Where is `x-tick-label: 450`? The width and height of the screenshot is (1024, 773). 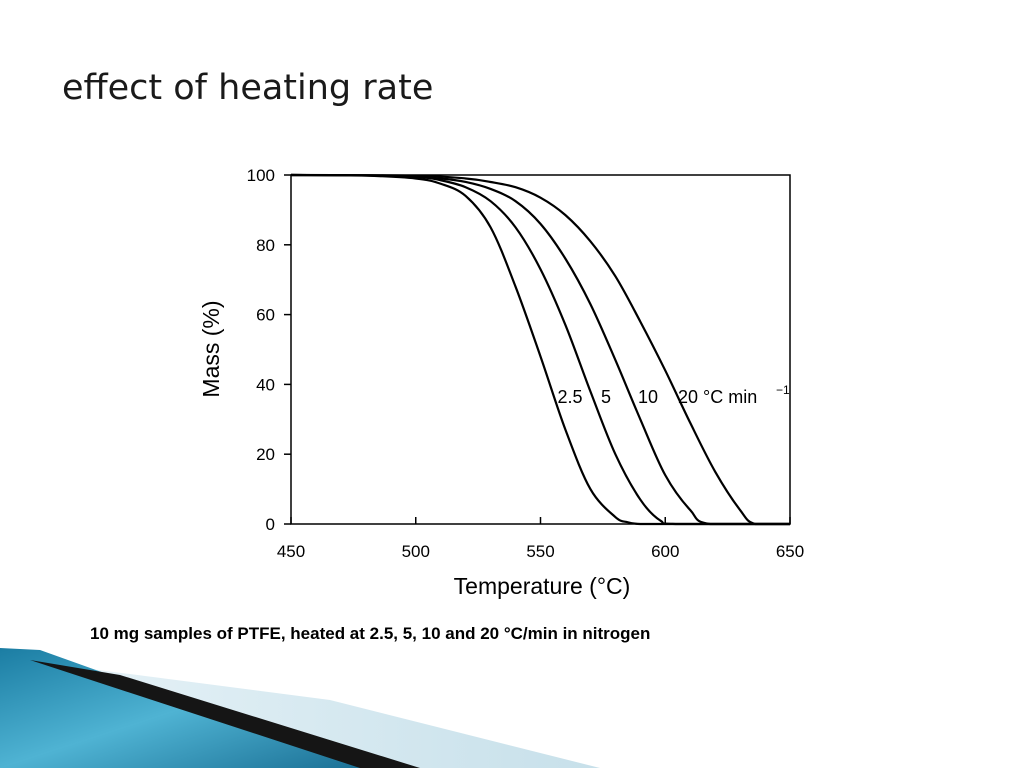 x-tick-label: 450 is located at coordinates (291, 551).